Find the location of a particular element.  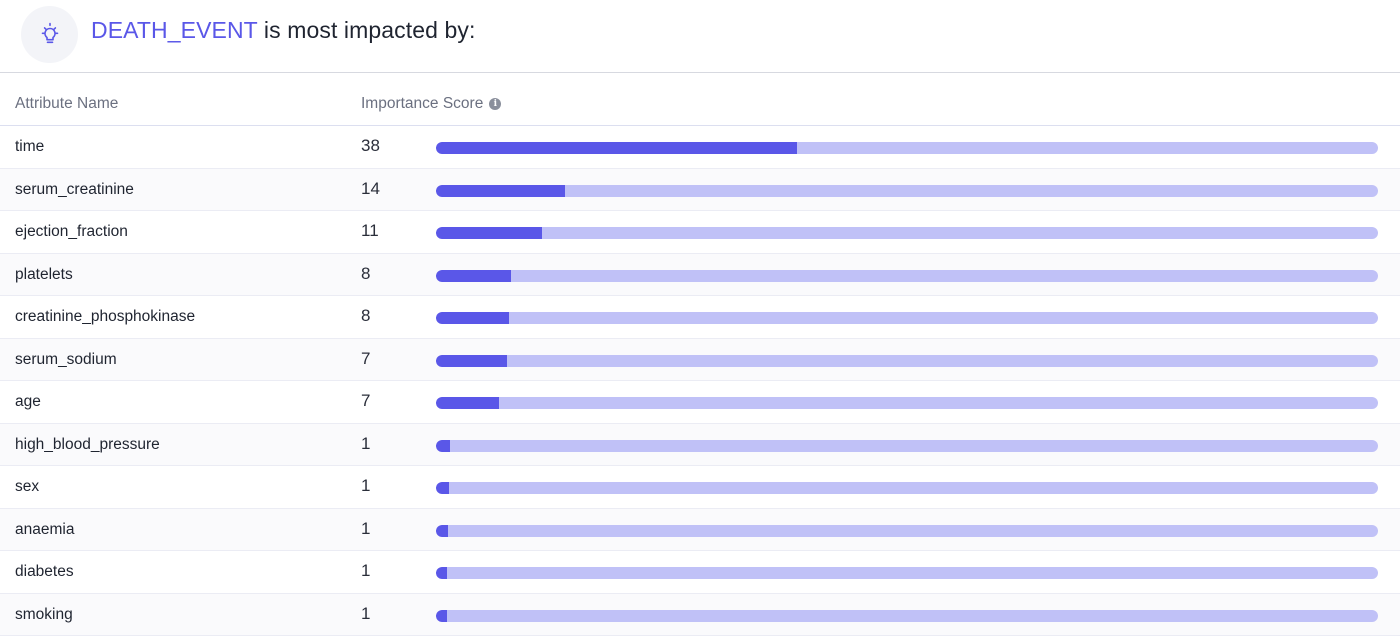

table-row: sex 1 is located at coordinates (700, 487).